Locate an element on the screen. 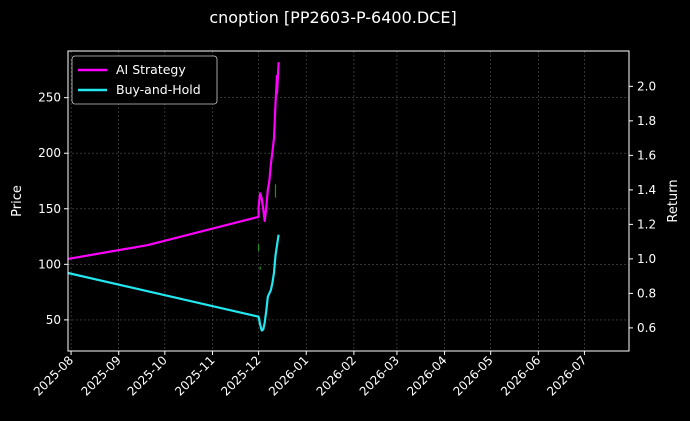  x-tick-label: 2025-08 is located at coordinates (53, 375).